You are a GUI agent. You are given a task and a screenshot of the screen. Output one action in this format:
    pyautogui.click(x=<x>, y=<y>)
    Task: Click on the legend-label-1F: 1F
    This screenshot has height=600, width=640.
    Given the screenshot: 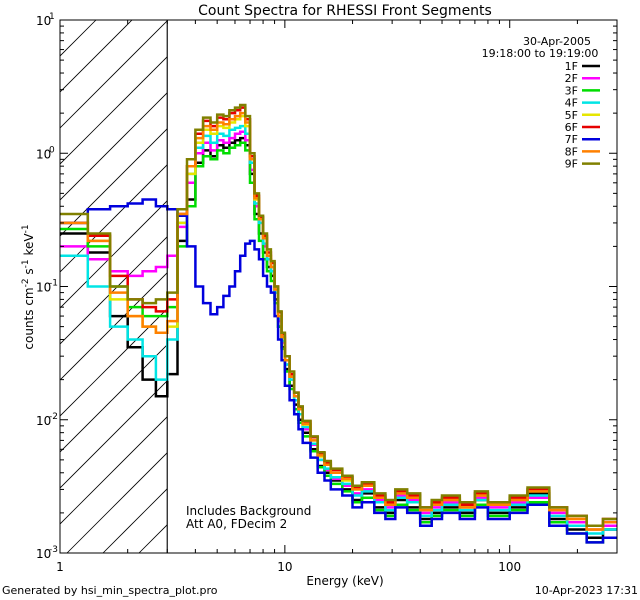 What is the action you would take?
    pyautogui.click(x=571, y=66)
    